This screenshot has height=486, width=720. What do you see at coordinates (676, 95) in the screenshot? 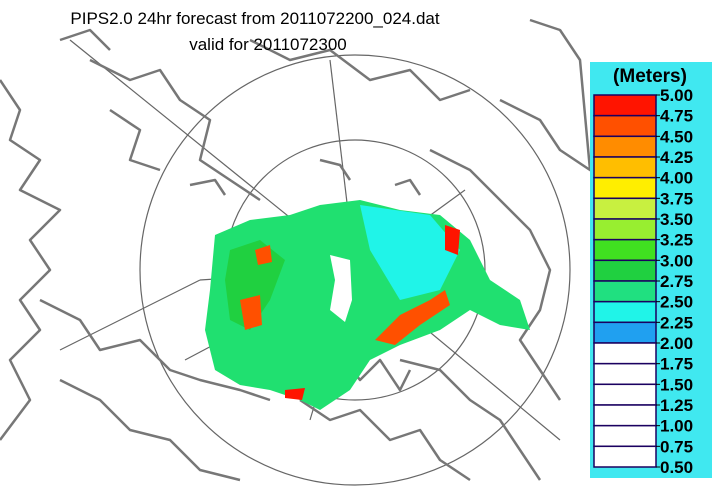
I see `colorbar-label: 5.00` at bounding box center [676, 95].